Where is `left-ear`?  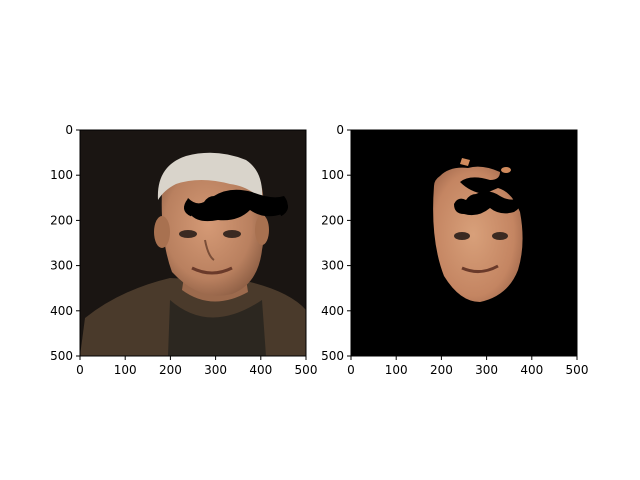
left-ear is located at coordinates (162, 232).